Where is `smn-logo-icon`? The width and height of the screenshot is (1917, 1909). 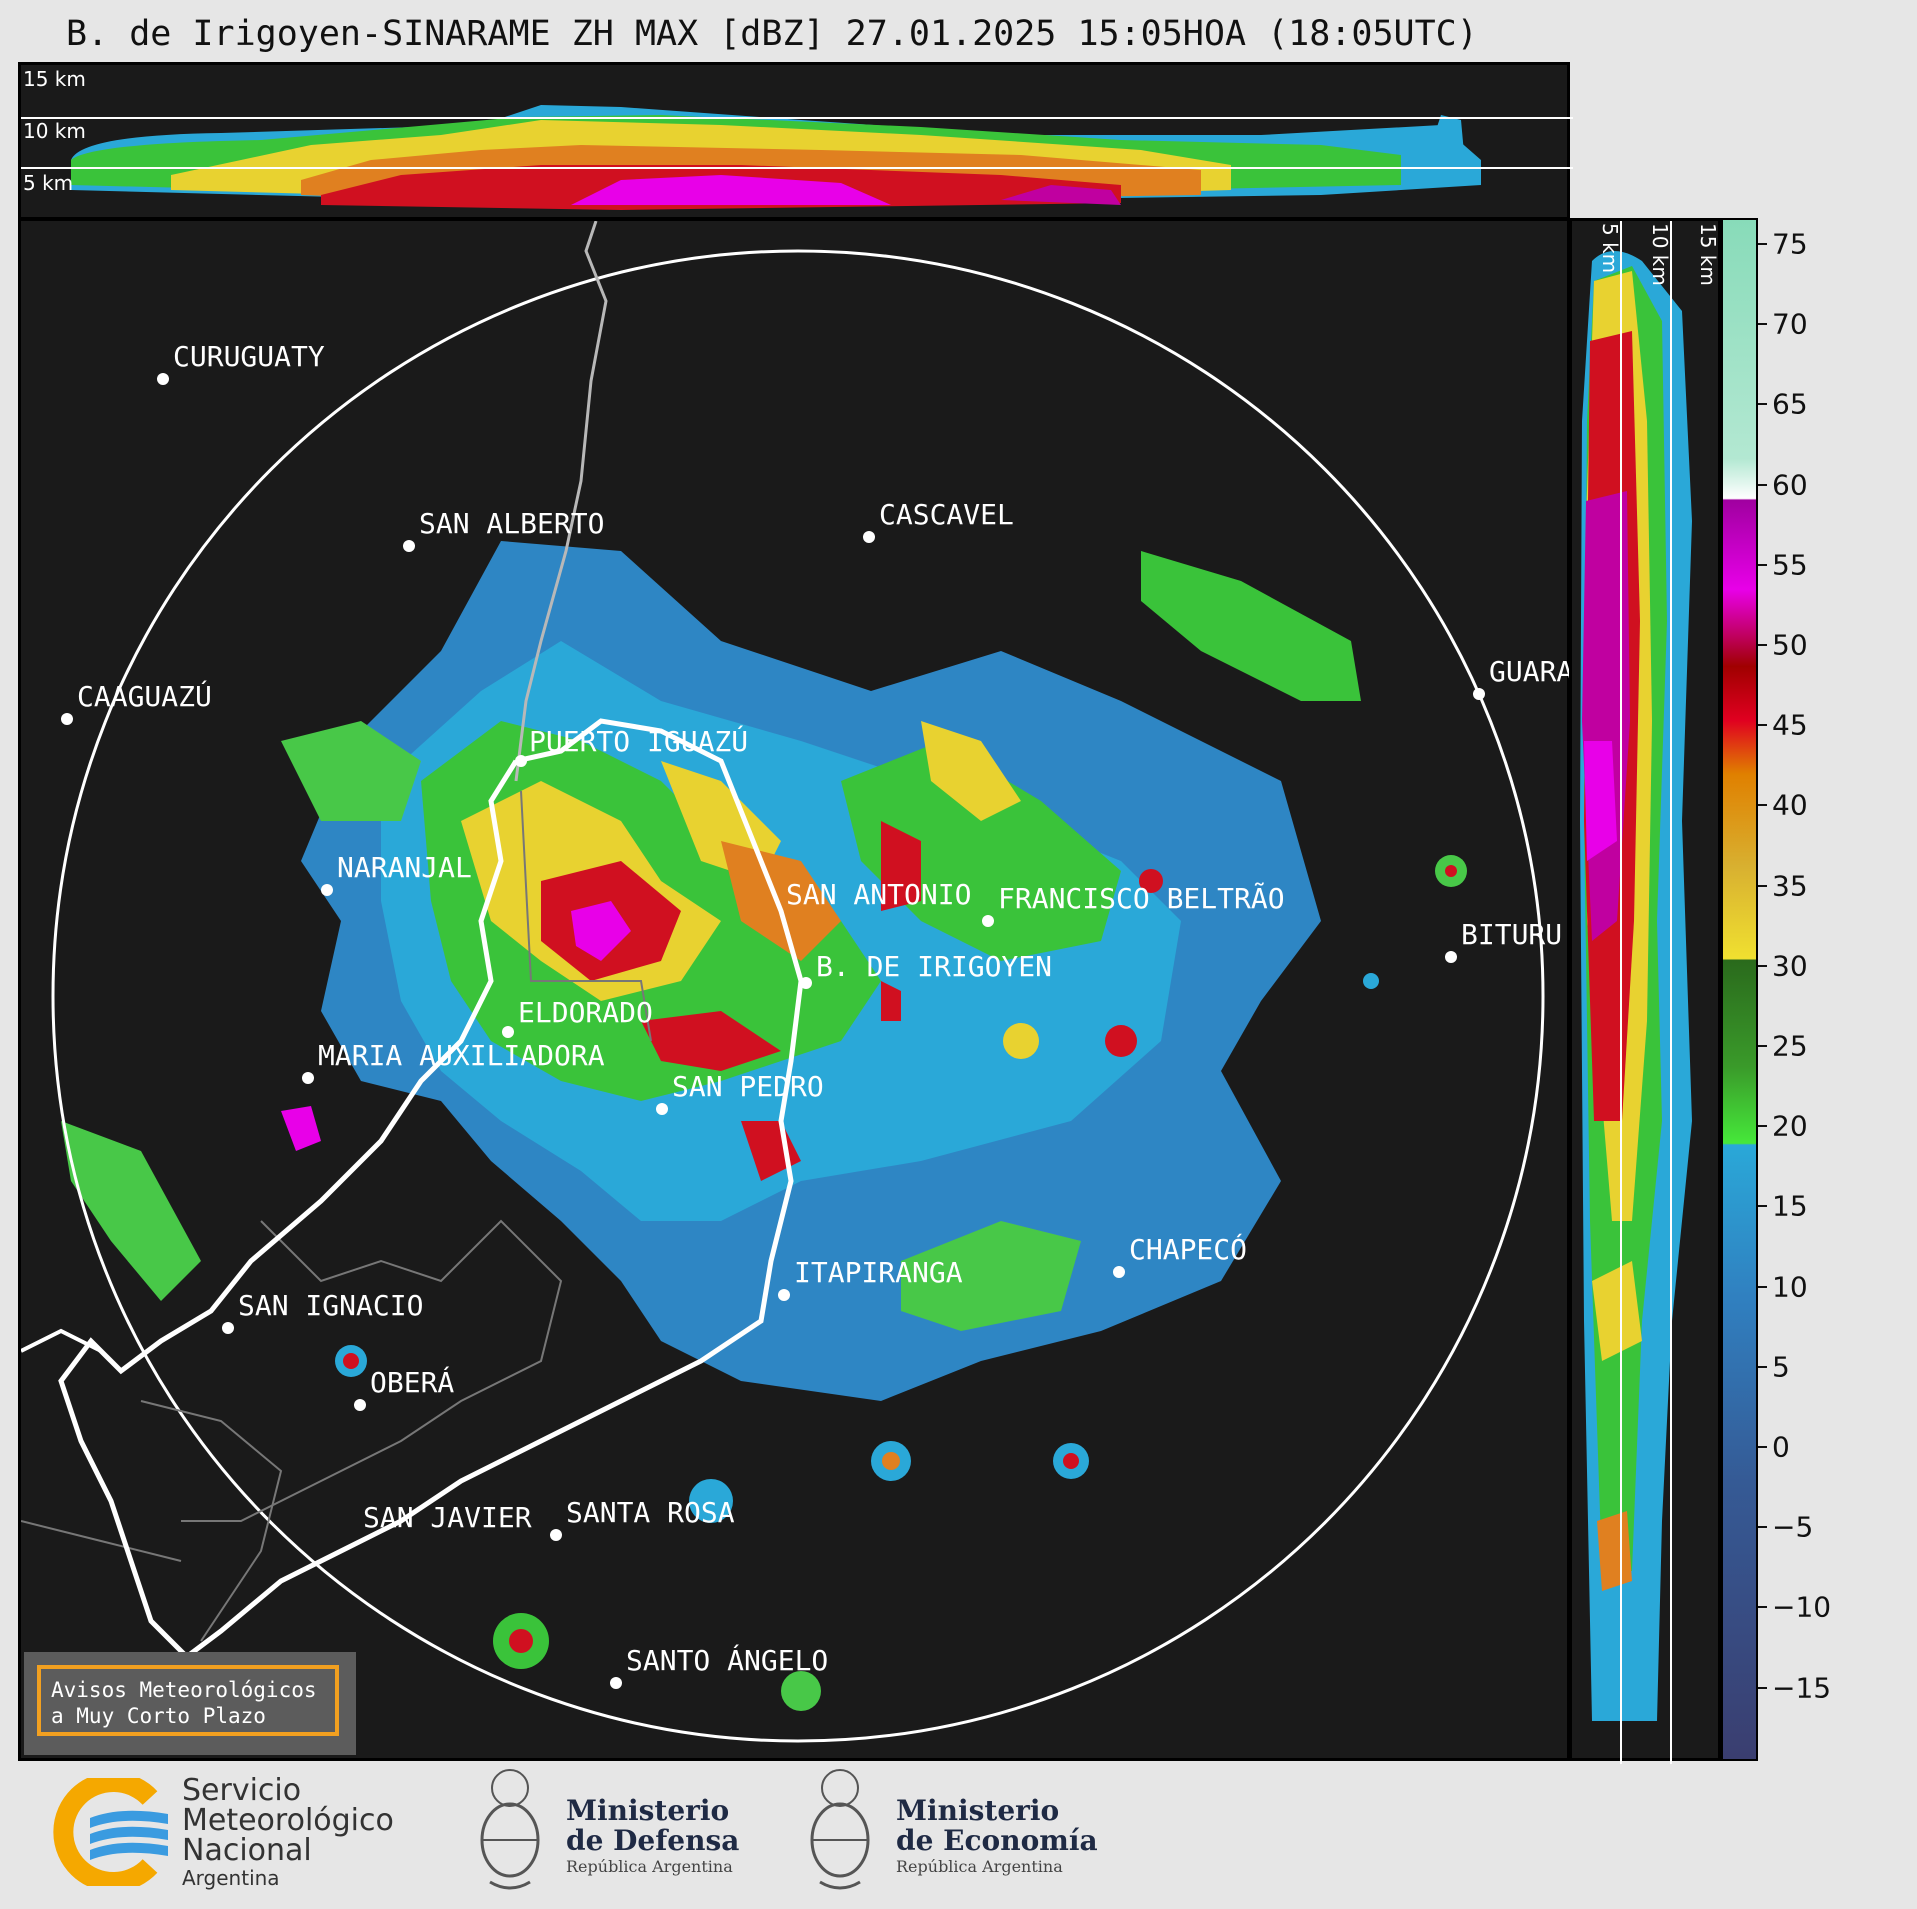 smn-logo-icon is located at coordinates (110, 1832).